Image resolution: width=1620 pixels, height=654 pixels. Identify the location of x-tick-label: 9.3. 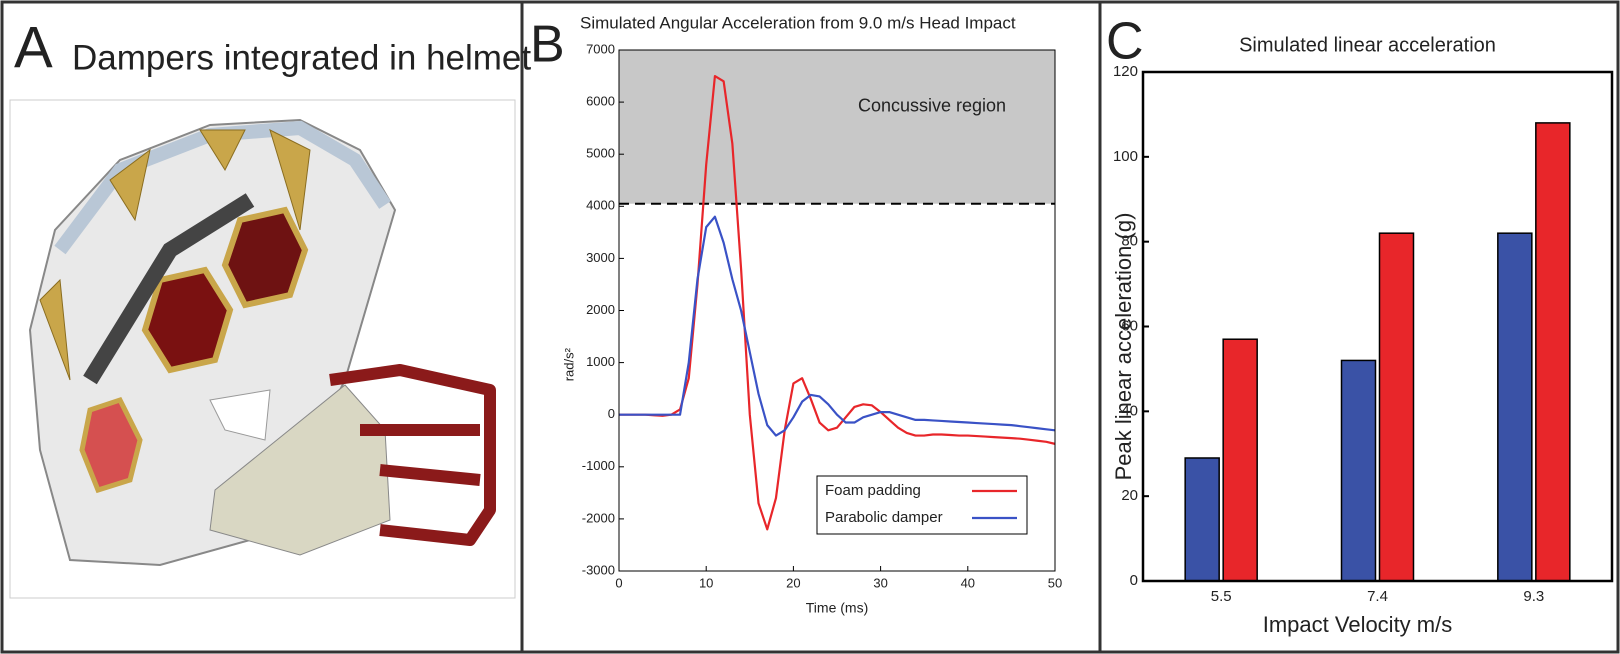
(1533, 596).